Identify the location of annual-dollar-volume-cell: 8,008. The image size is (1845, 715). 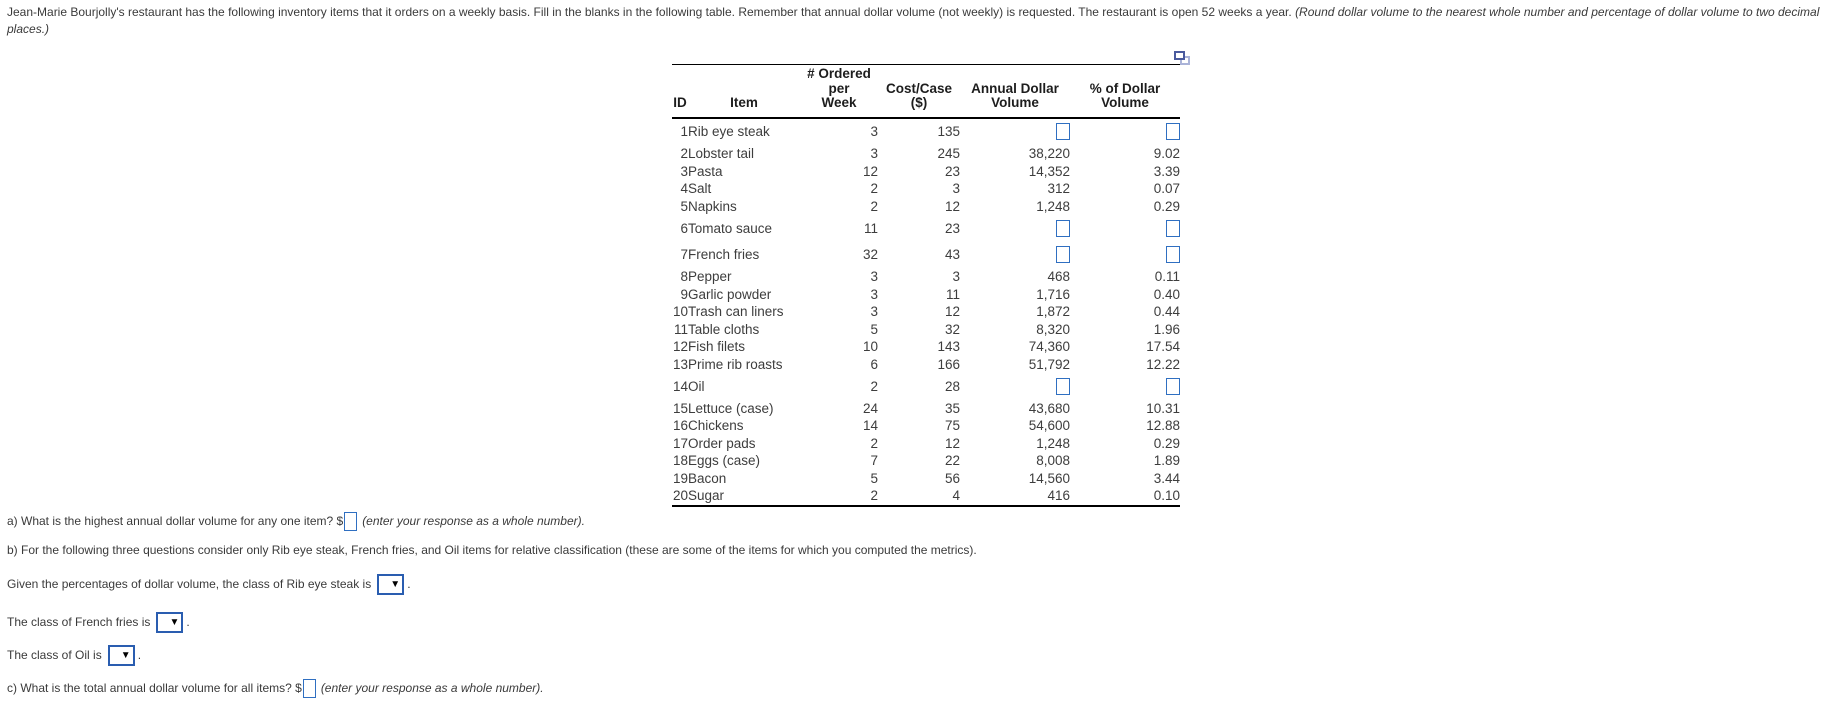
(1053, 461).